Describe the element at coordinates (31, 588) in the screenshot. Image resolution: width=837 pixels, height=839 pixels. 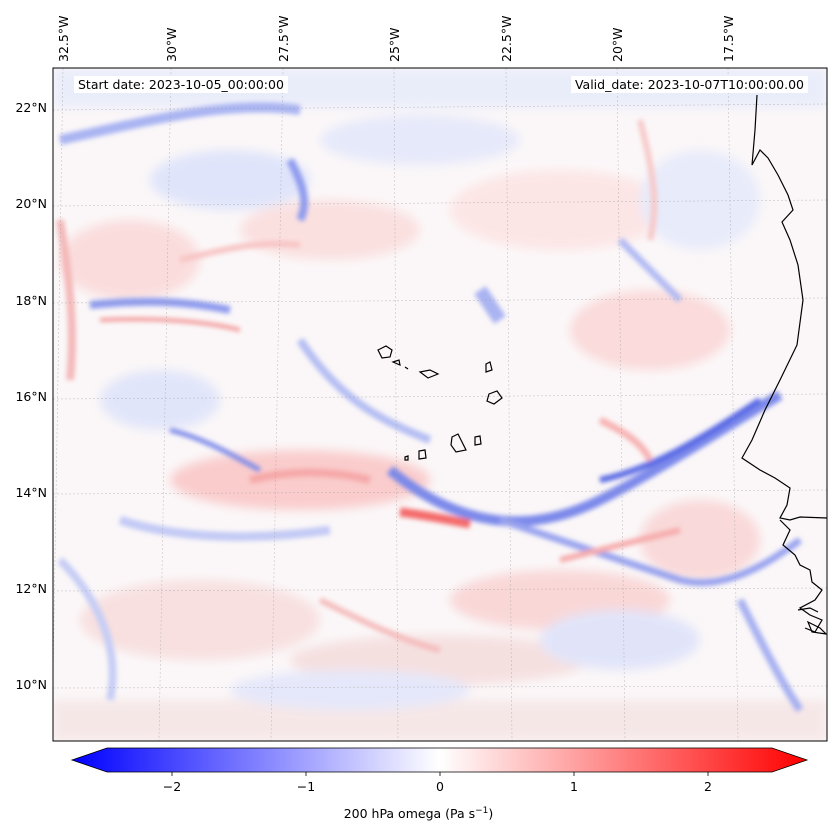
I see `lat-label: 12°N` at that location.